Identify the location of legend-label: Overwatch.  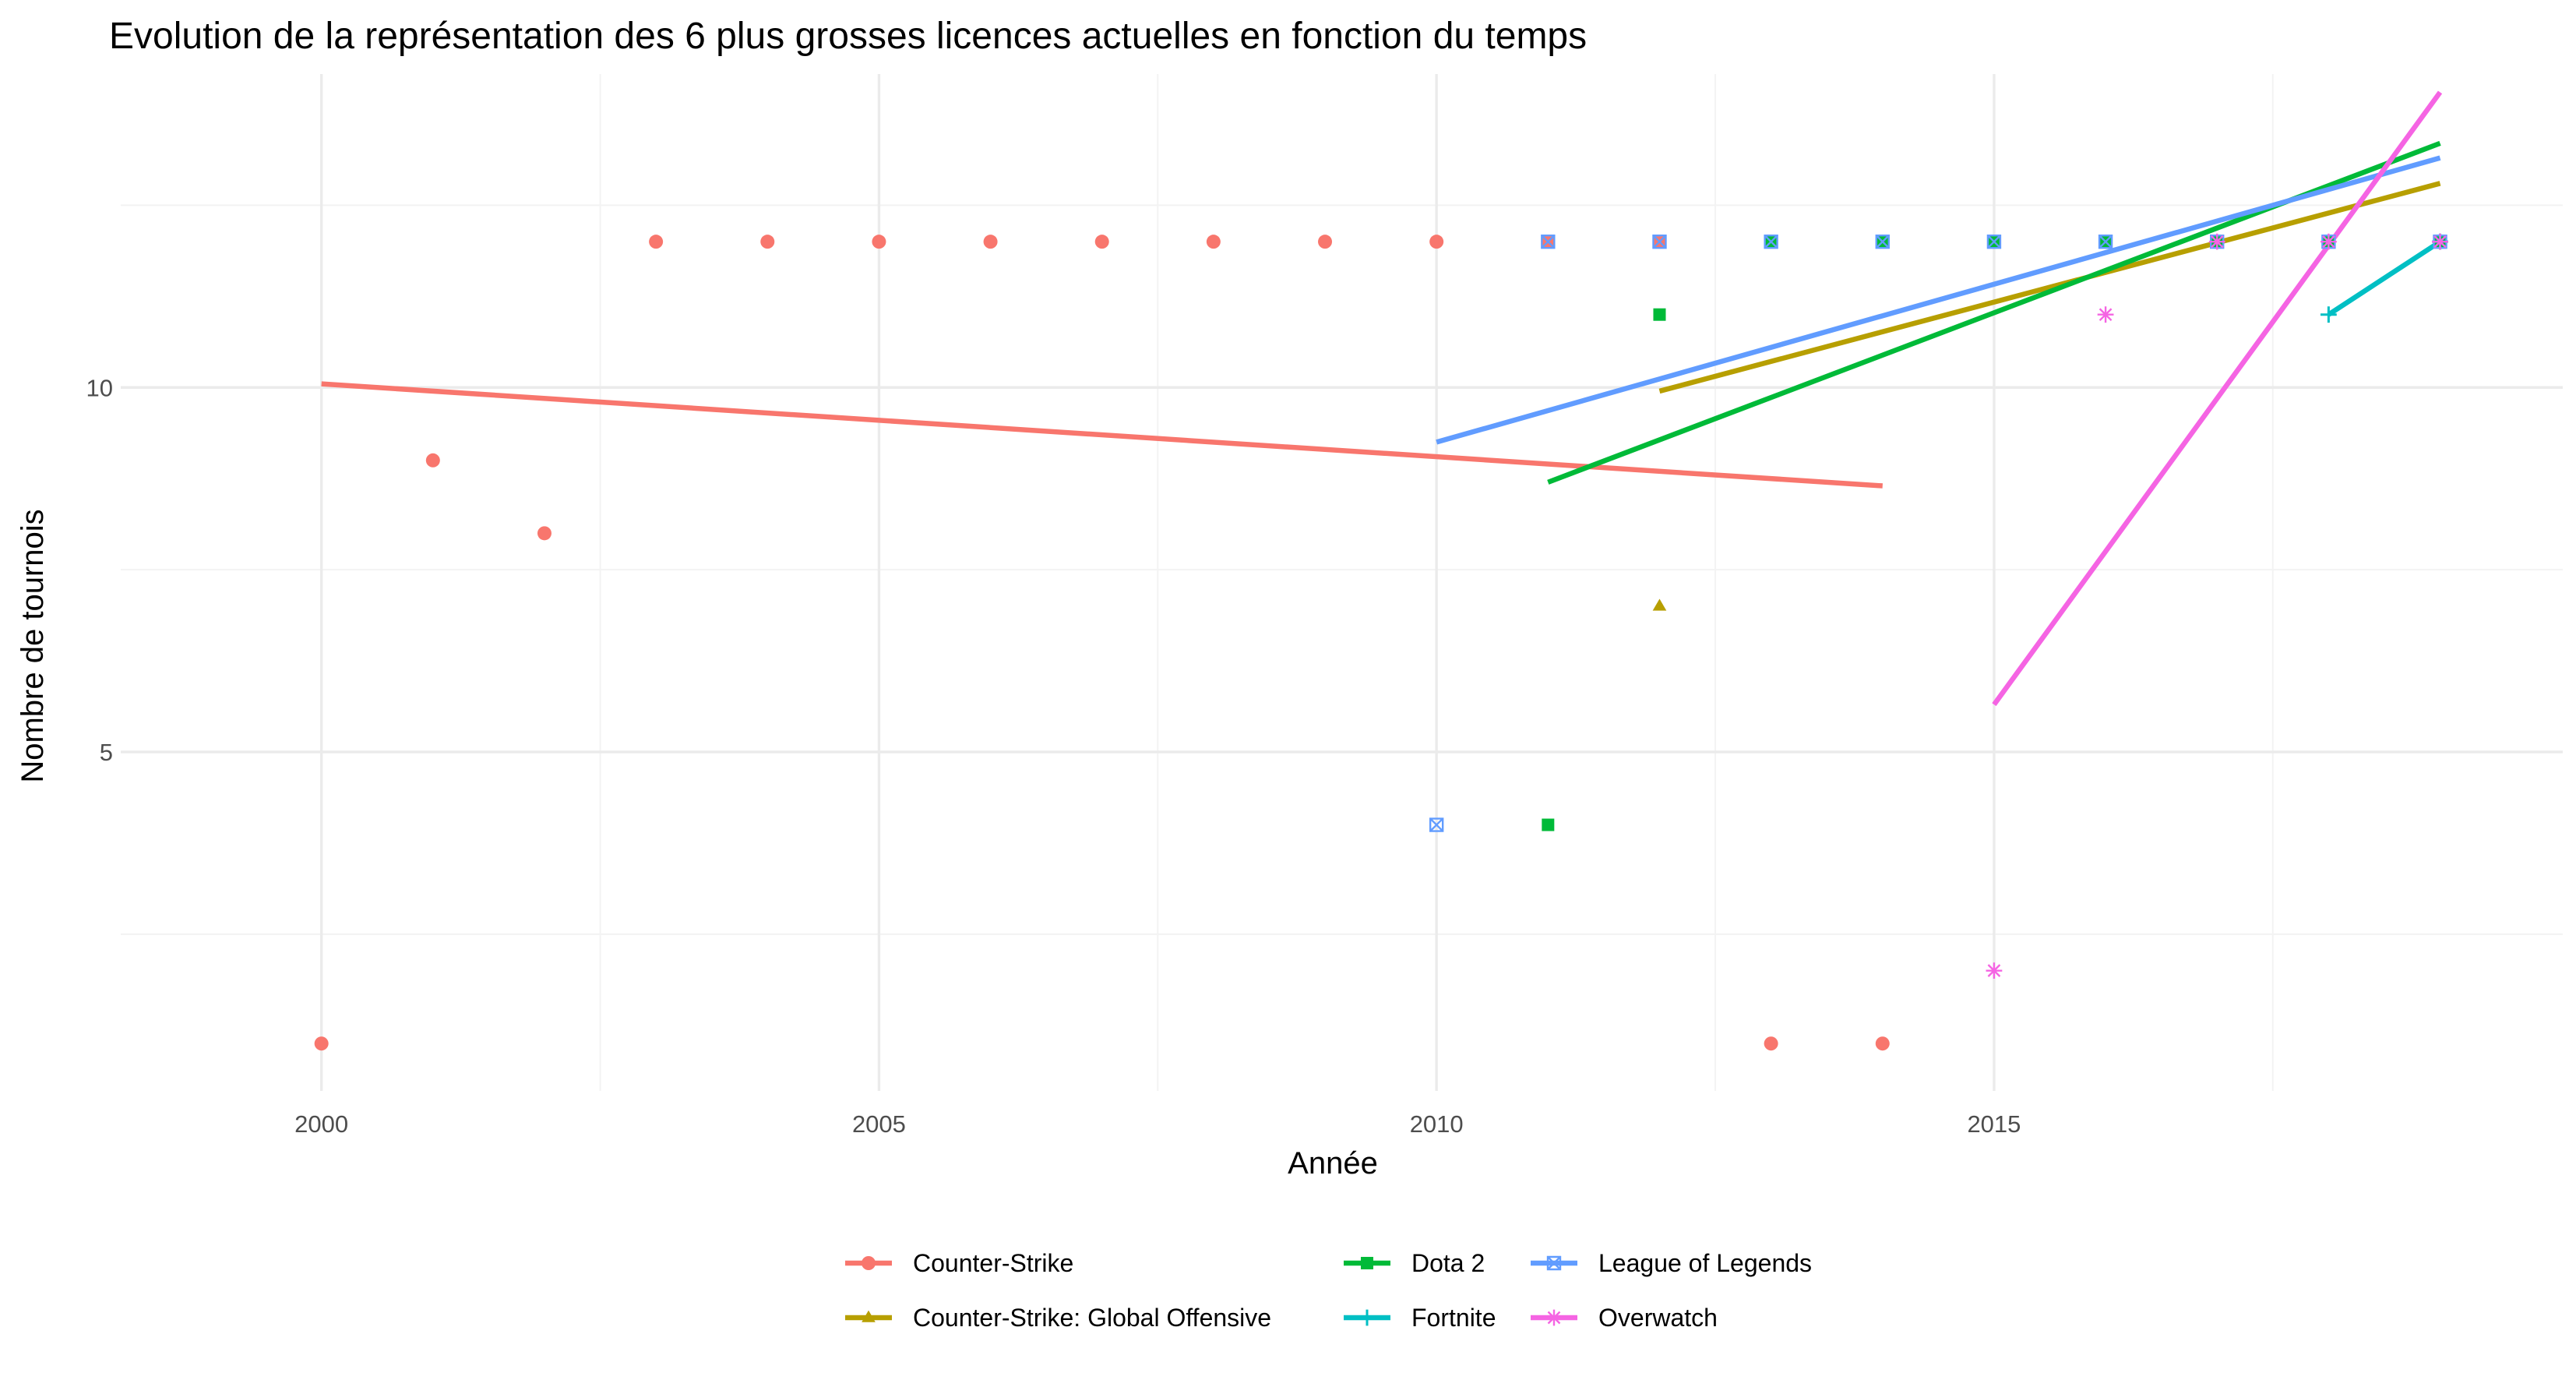
(1658, 1318).